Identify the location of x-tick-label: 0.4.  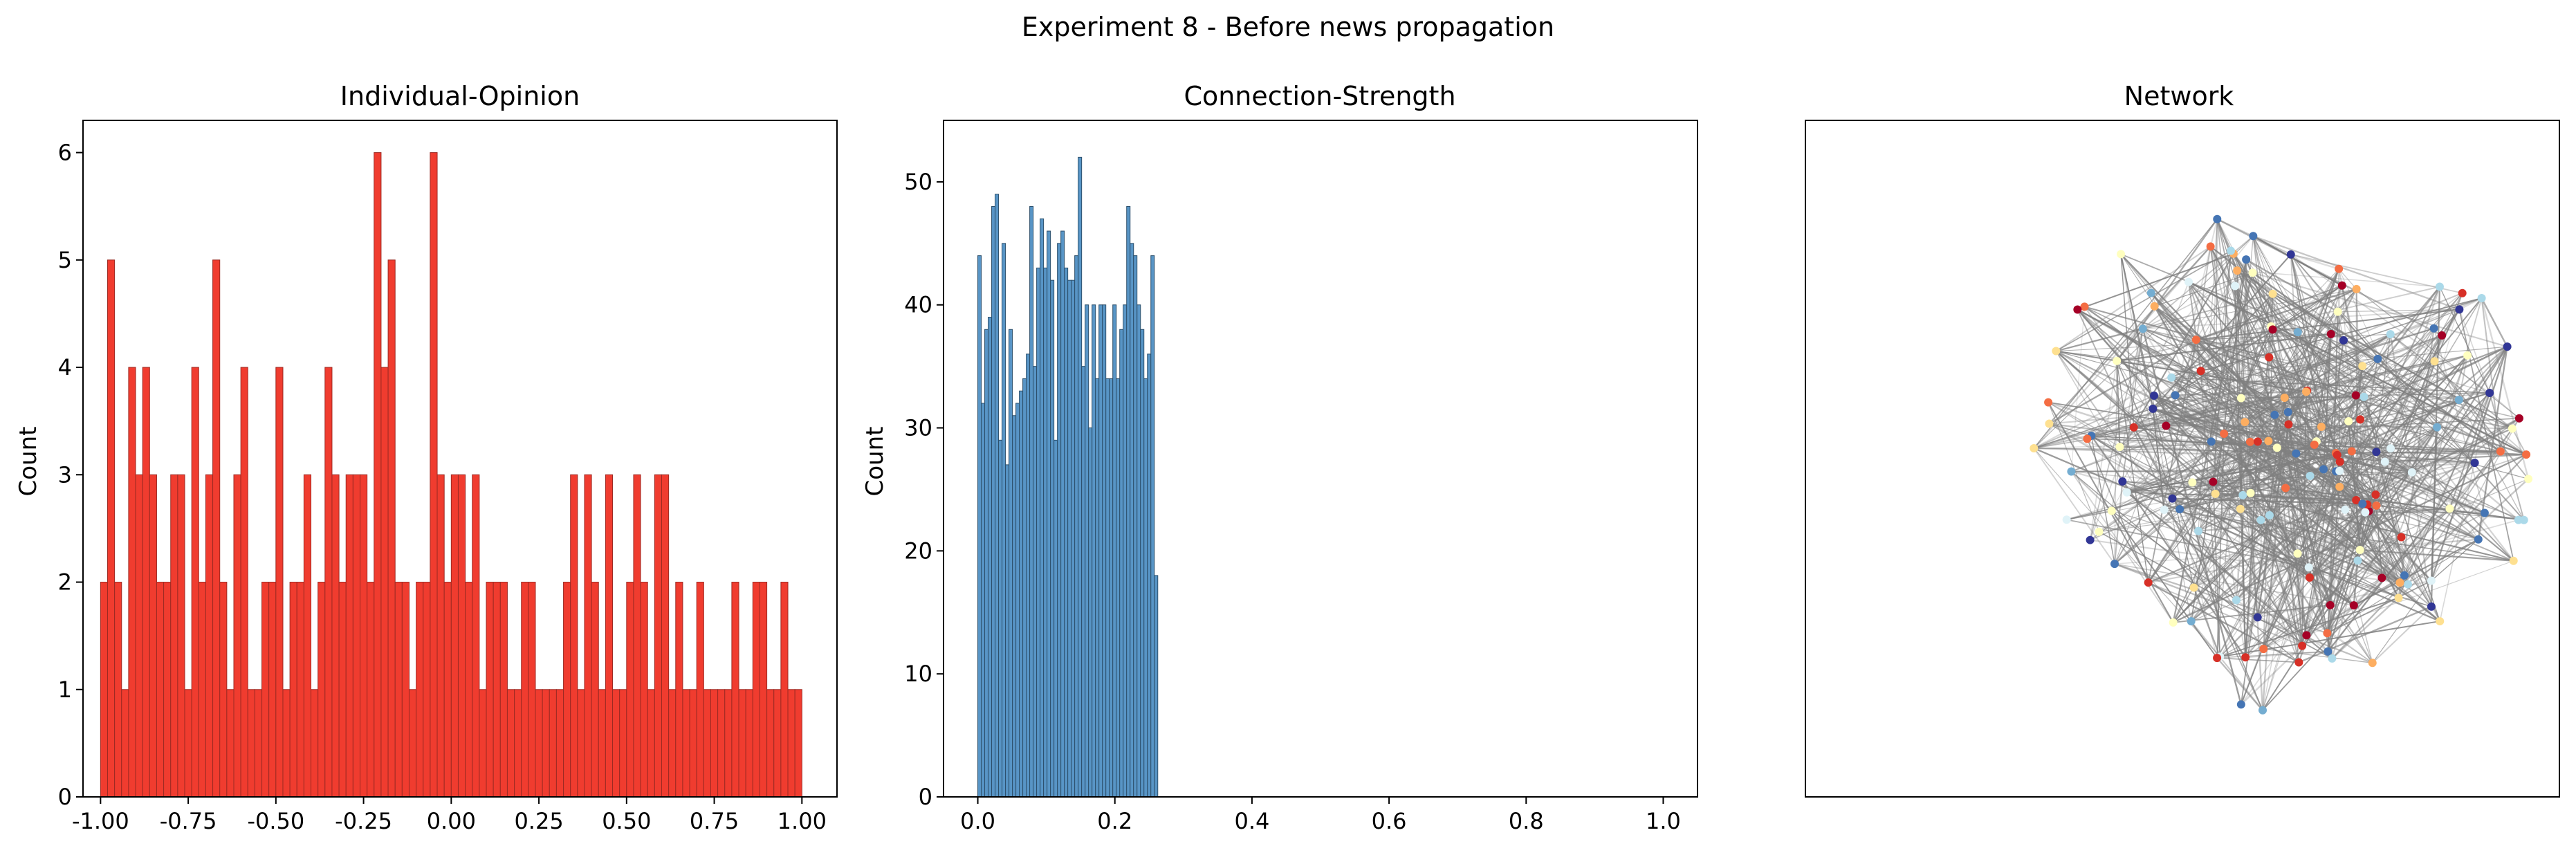
(1251, 821).